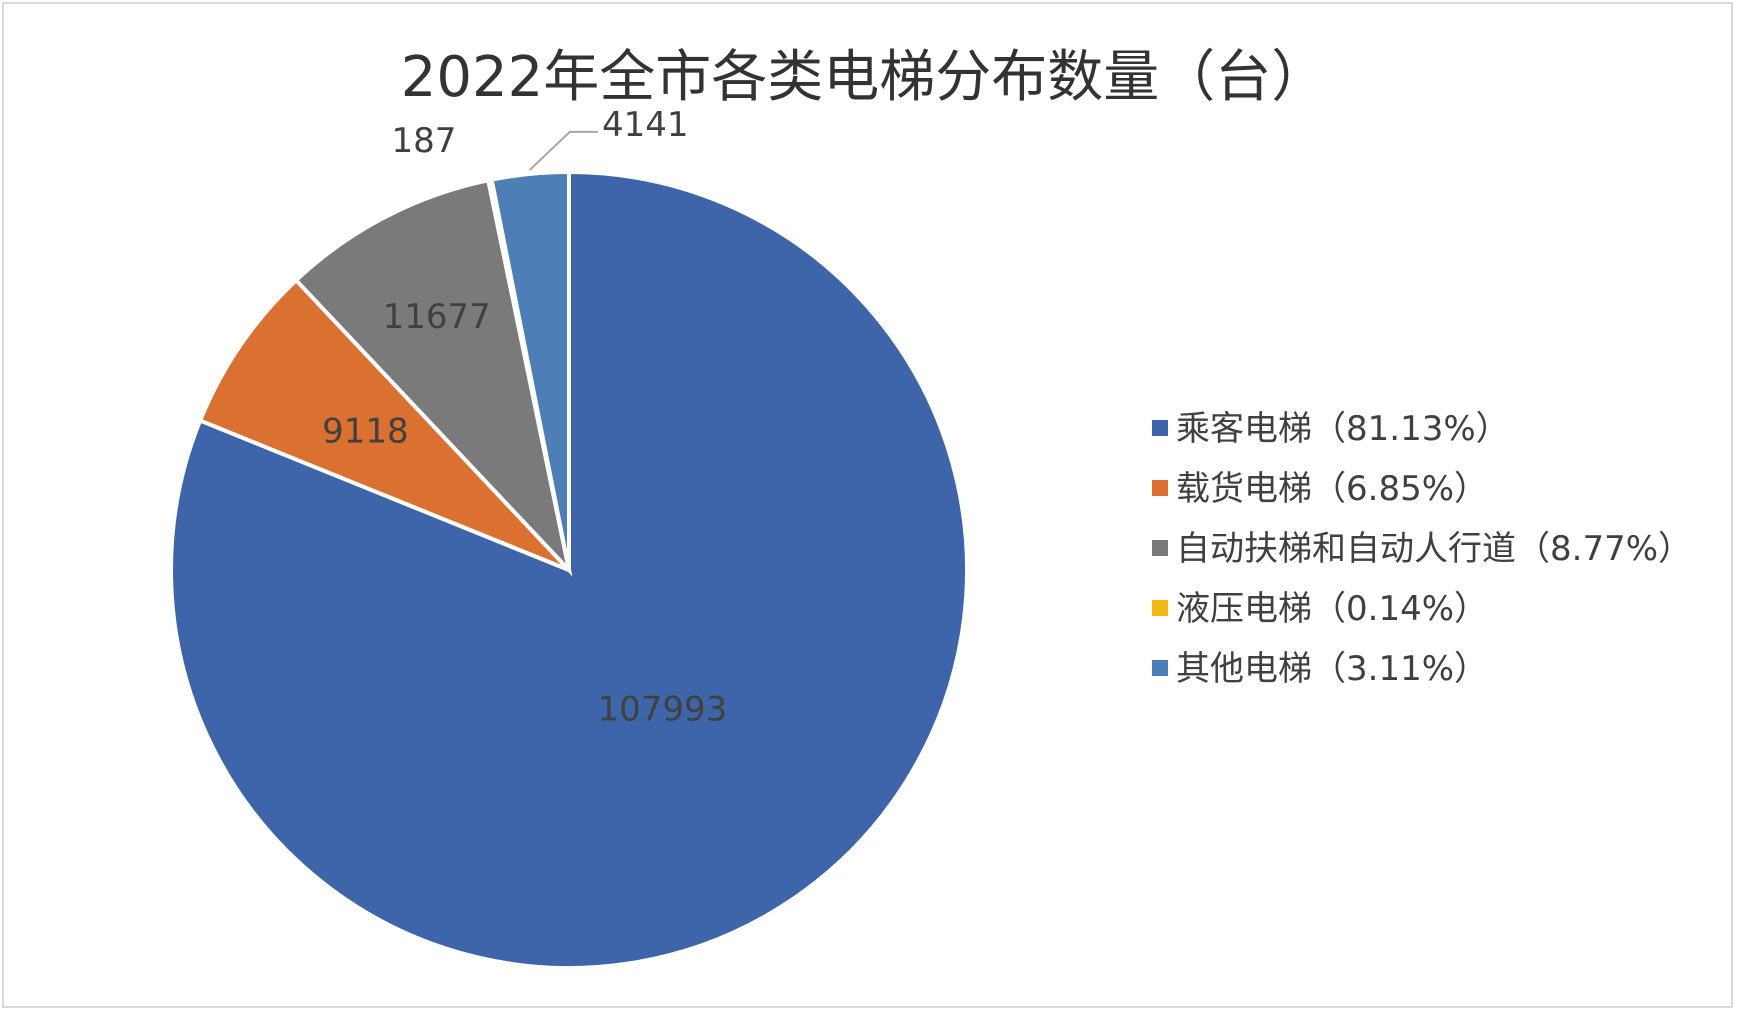 This screenshot has height=1012, width=1737. What do you see at coordinates (1332, 489) in the screenshot?
I see `legend-label-2: 载货电梯（6.85%）` at bounding box center [1332, 489].